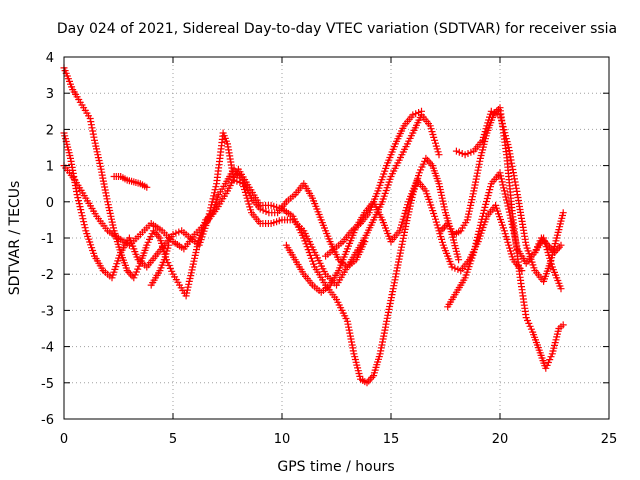 This screenshot has height=480, width=640. What do you see at coordinates (50, 203) in the screenshot?
I see `y-tick-label: 0` at bounding box center [50, 203].